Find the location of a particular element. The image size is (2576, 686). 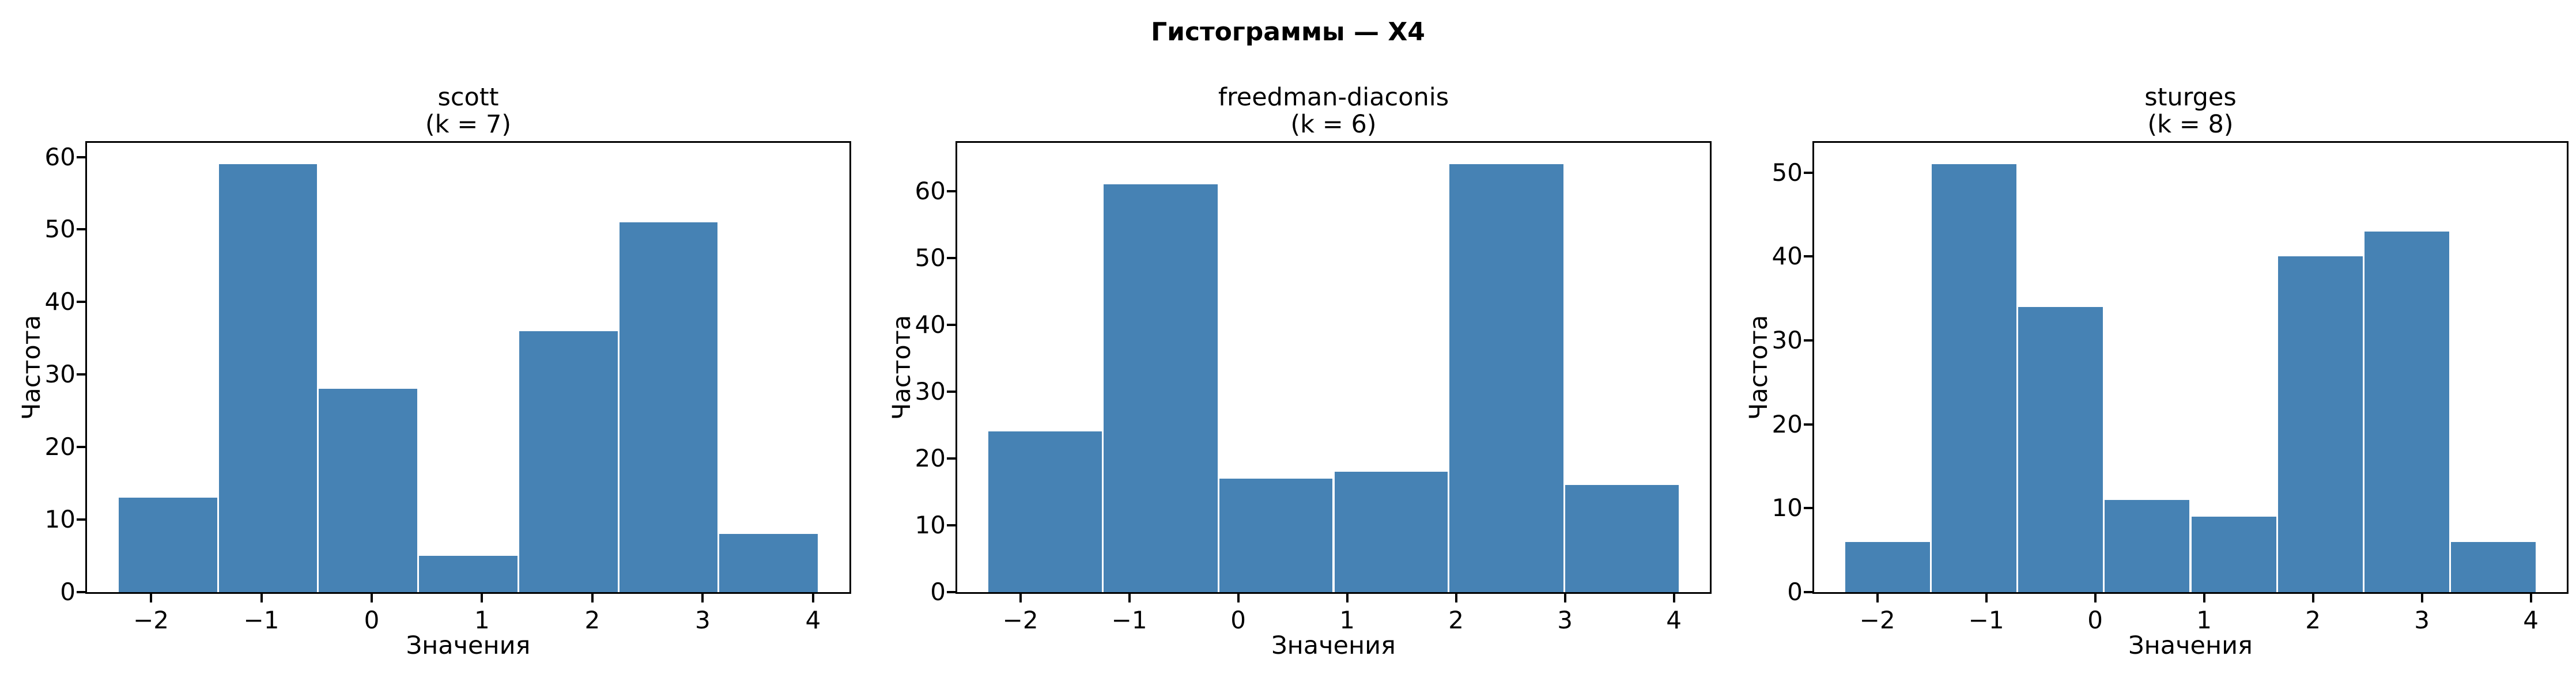

subplot-title: scott (k = 7) is located at coordinates (468, 111).